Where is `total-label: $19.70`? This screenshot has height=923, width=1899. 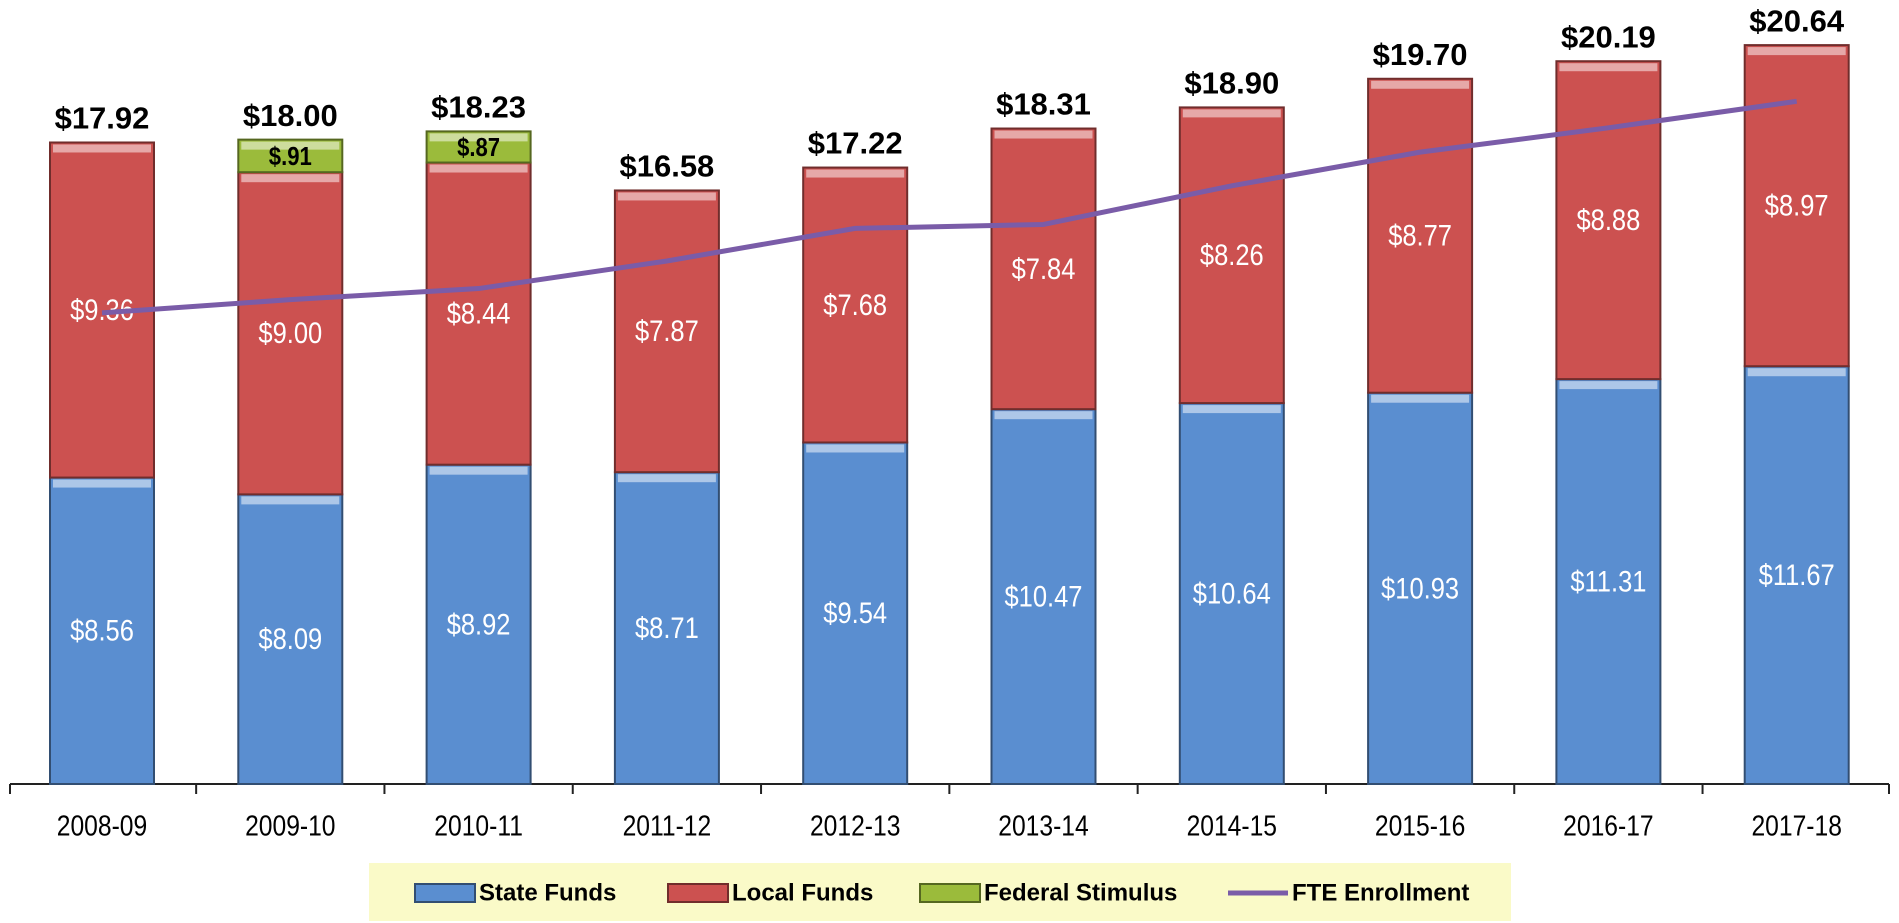
total-label: $19.70 is located at coordinates (1420, 54).